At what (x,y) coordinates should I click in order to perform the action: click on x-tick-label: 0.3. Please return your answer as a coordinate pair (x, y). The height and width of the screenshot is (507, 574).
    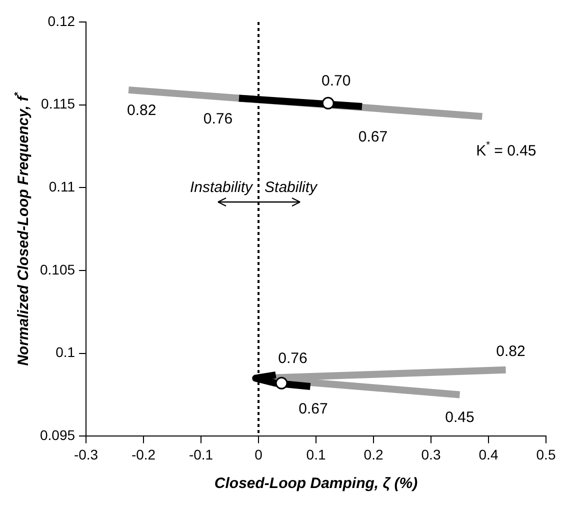
    Looking at the image, I should click on (431, 454).